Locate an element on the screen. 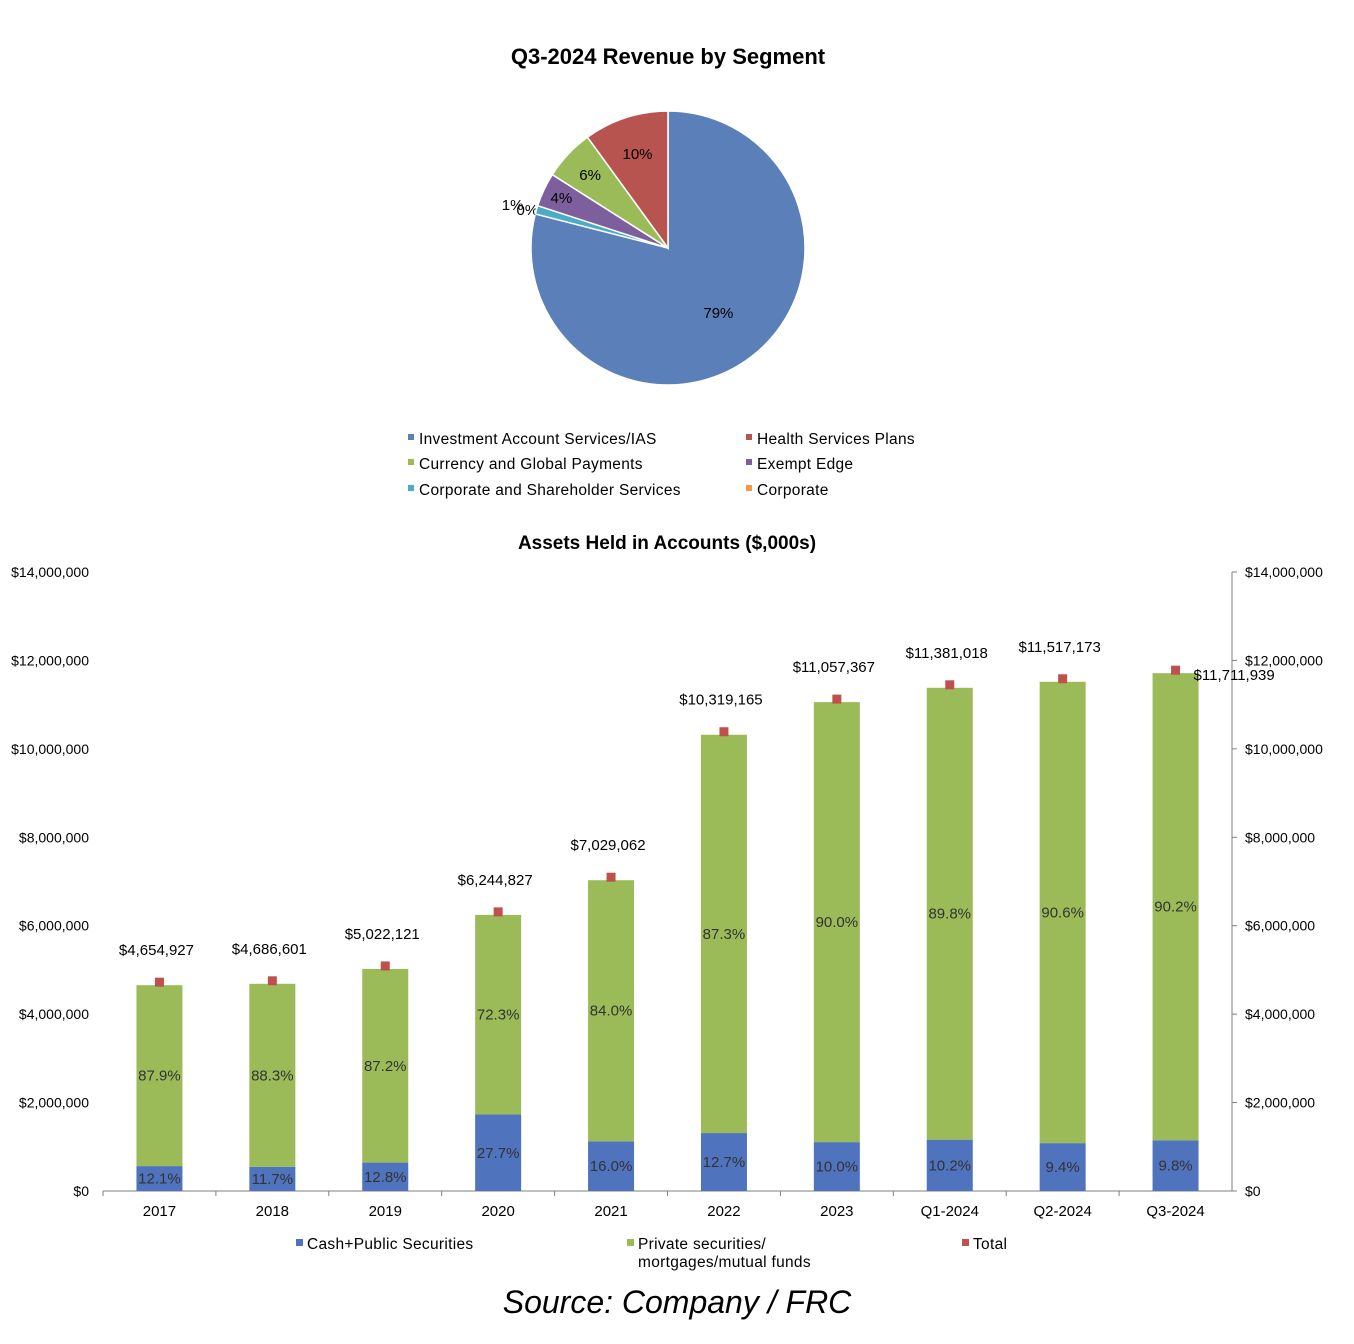 This screenshot has width=1354, height=1344. secondary-y-tick-label: $14,000,000 is located at coordinates (1284, 572).